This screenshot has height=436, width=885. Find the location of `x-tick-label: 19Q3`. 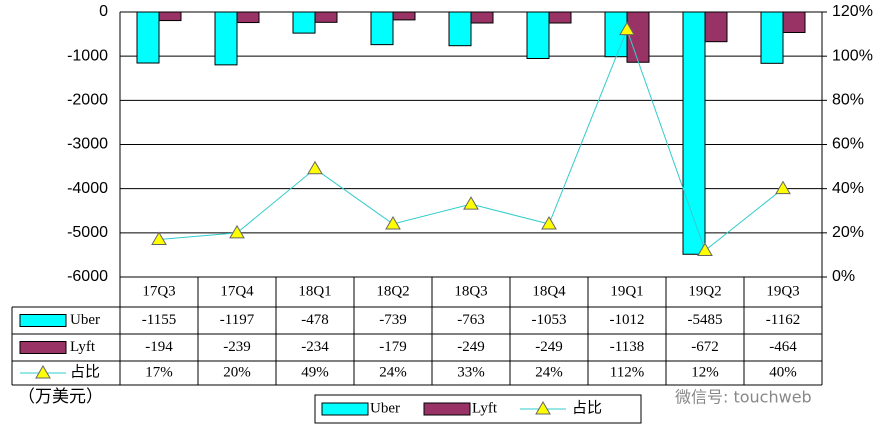

x-tick-label: 19Q3 is located at coordinates (782, 291).